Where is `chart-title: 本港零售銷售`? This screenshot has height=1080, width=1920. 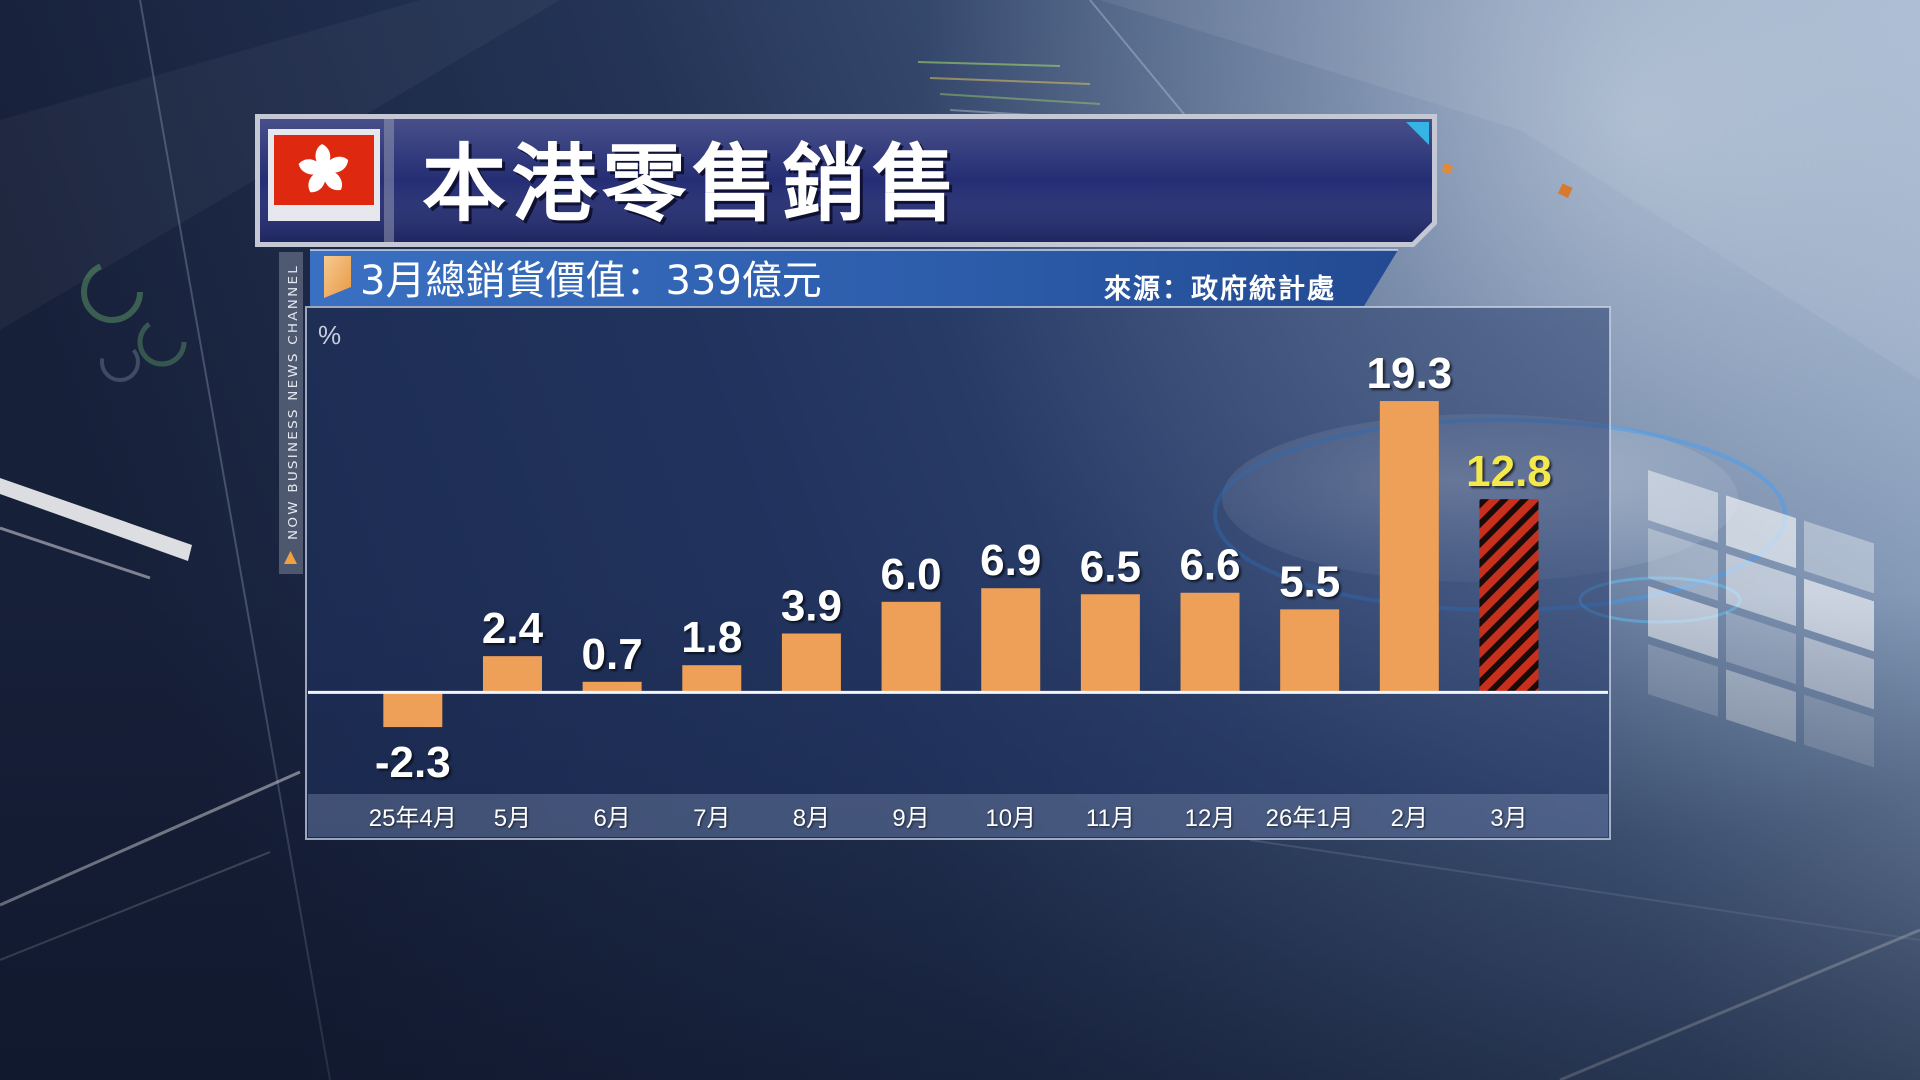 chart-title: 本港零售銷售 is located at coordinates (692, 184).